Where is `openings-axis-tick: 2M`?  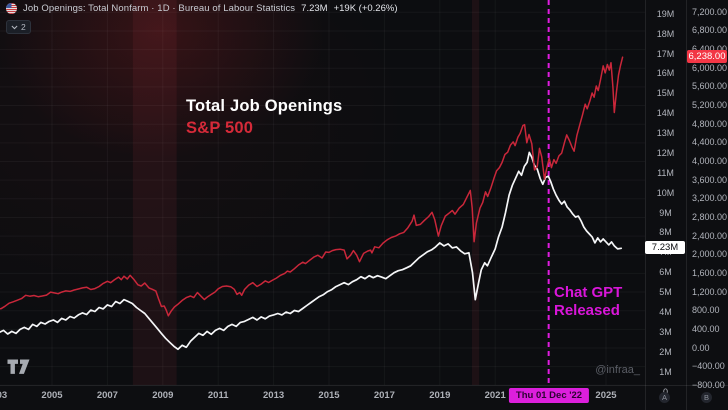
openings-axis-tick: 2M is located at coordinates (665, 351).